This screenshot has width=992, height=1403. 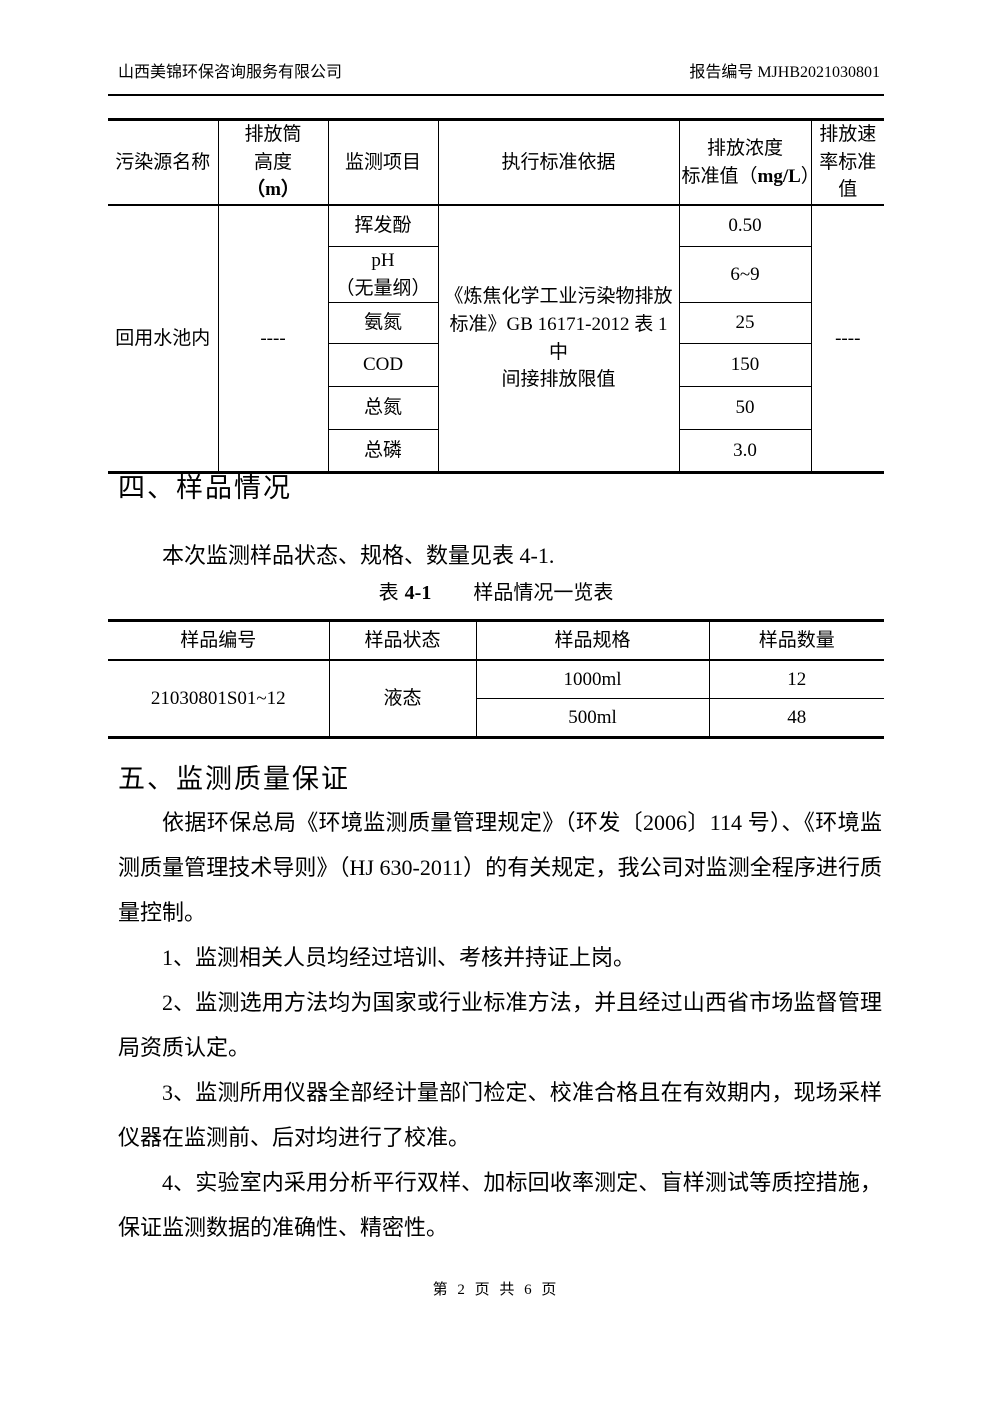 I want to click on report-number: 报告编号 MJHB2021030801, so click(x=784, y=72).